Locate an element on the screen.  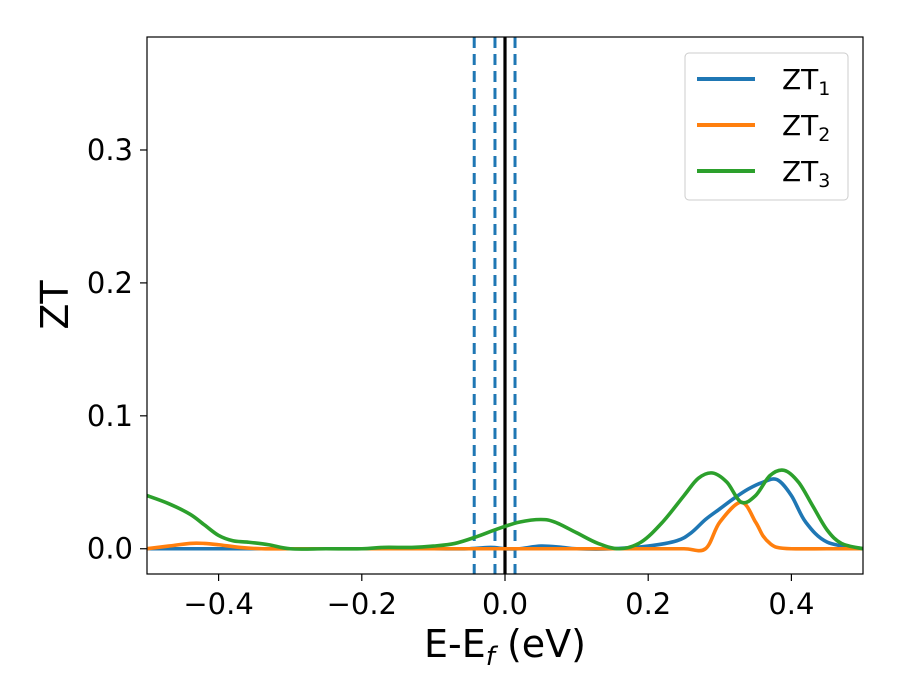
y-tick-label: 0.2 is located at coordinates (110, 283).